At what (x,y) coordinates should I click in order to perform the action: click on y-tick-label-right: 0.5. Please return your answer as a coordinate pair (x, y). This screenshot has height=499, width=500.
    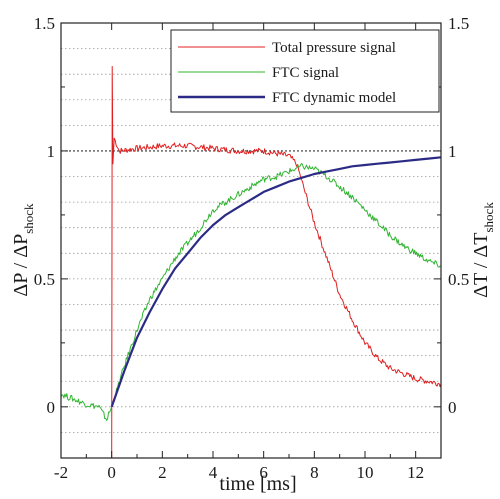
    Looking at the image, I should click on (458, 279).